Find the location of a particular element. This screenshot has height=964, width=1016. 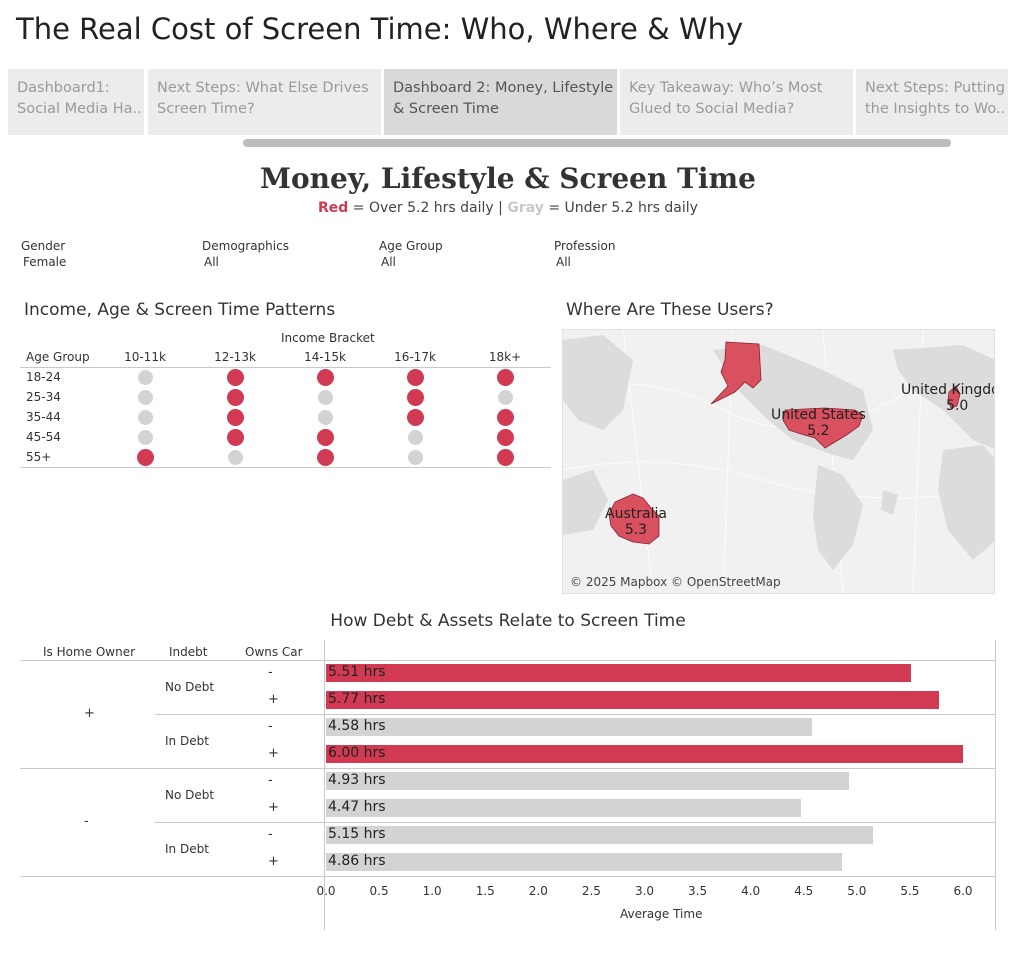

tab-5: Next Steps: Putting the Insights to Wo.. is located at coordinates (932, 102).